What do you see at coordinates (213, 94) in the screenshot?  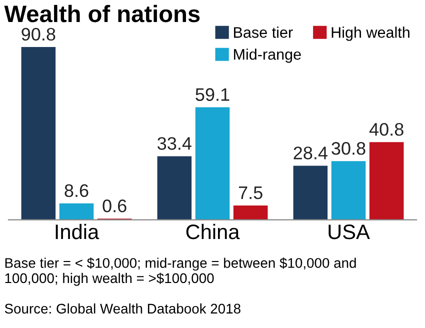 I see `data-label: 59.1` at bounding box center [213, 94].